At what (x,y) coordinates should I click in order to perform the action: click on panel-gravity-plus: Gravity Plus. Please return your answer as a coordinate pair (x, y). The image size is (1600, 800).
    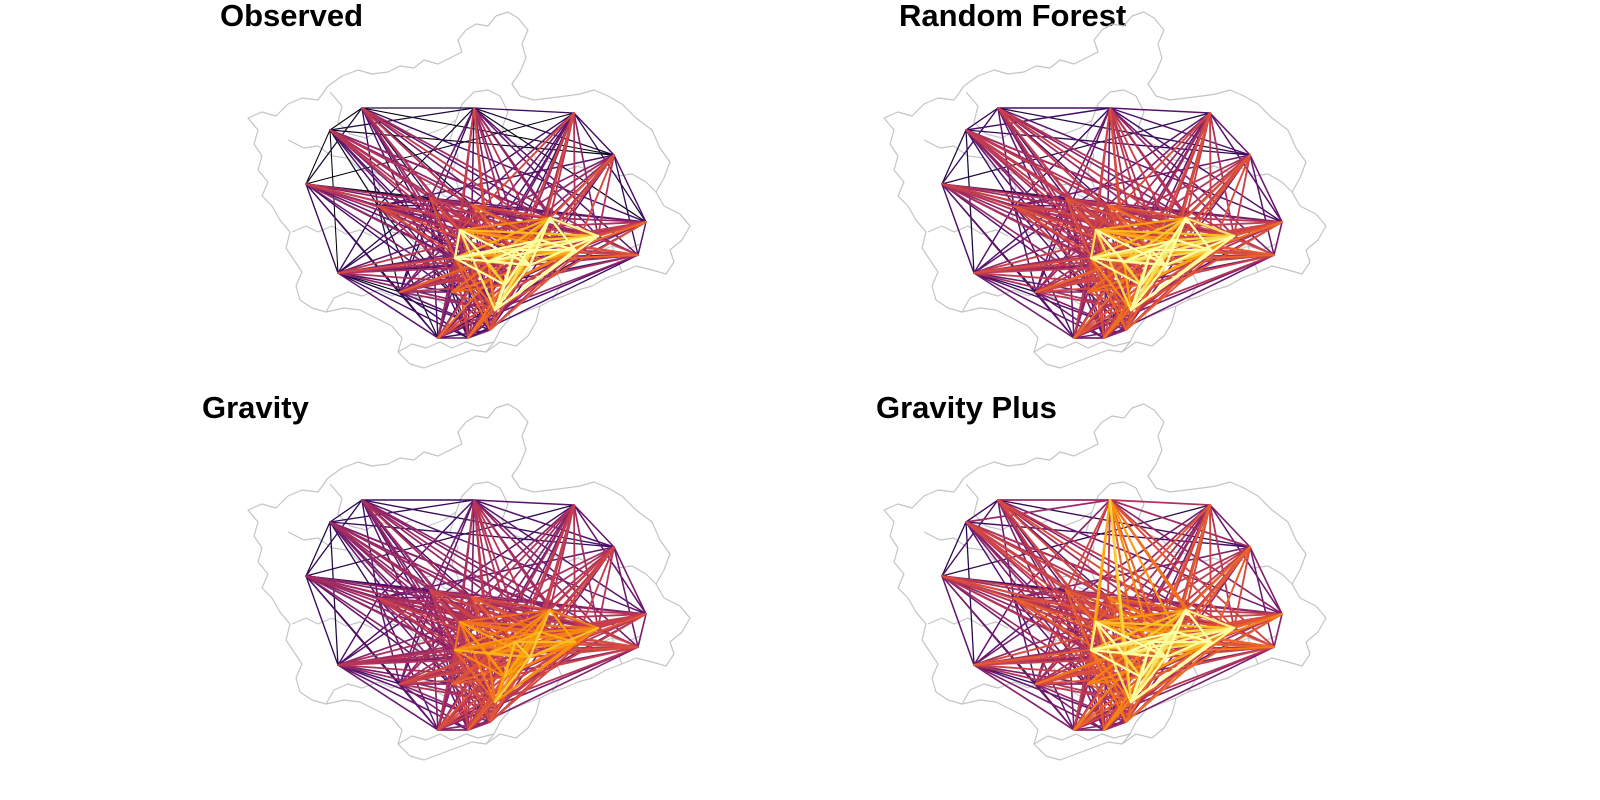
    Looking at the image, I should click on (1101, 575).